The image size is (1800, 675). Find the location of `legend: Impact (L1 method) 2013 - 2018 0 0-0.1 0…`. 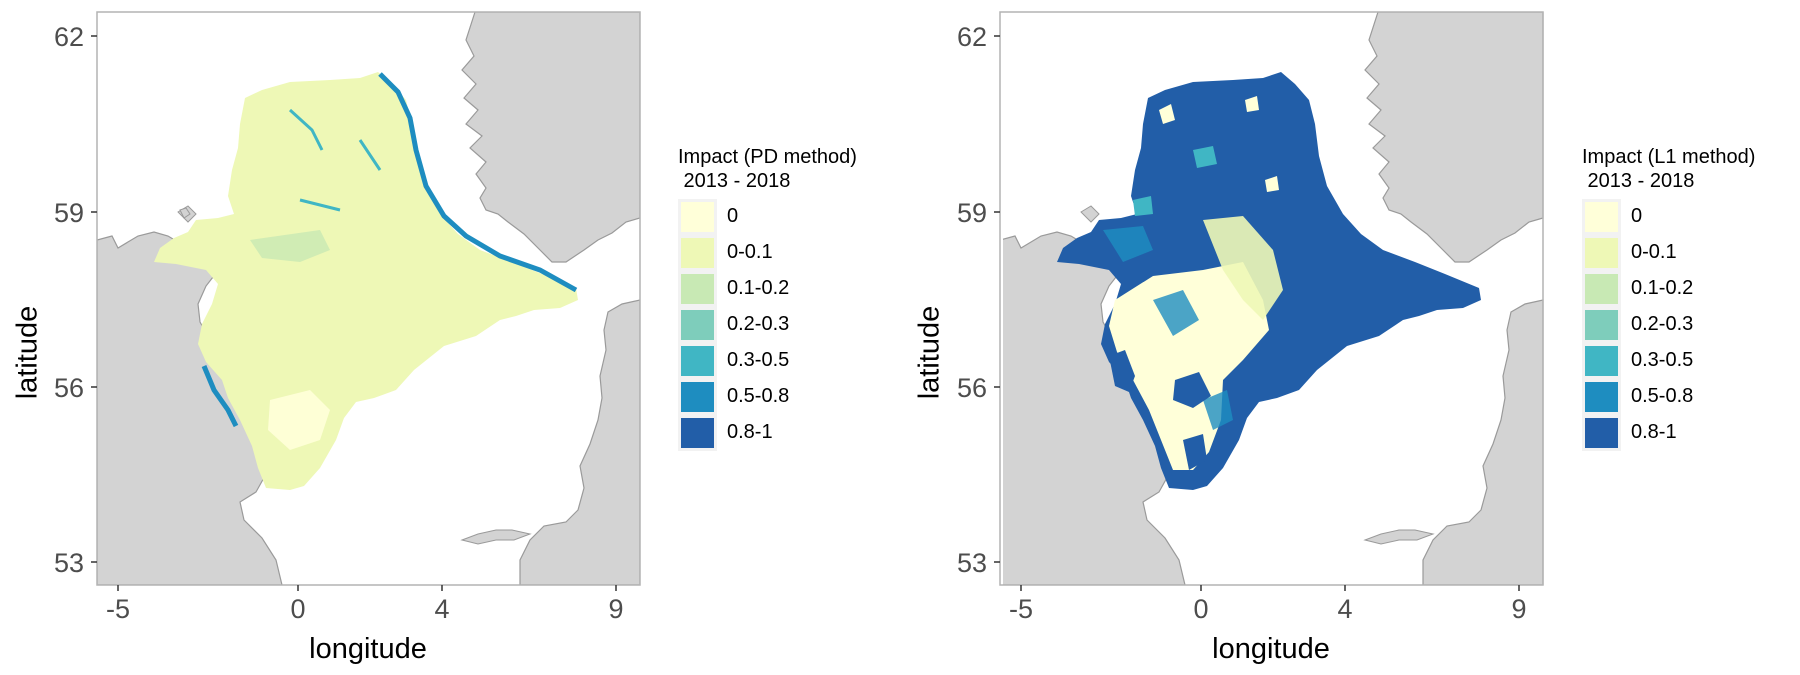

legend: Impact (L1 method) 2013 - 2018 0 0-0.1 0… is located at coordinates (1691, 298).